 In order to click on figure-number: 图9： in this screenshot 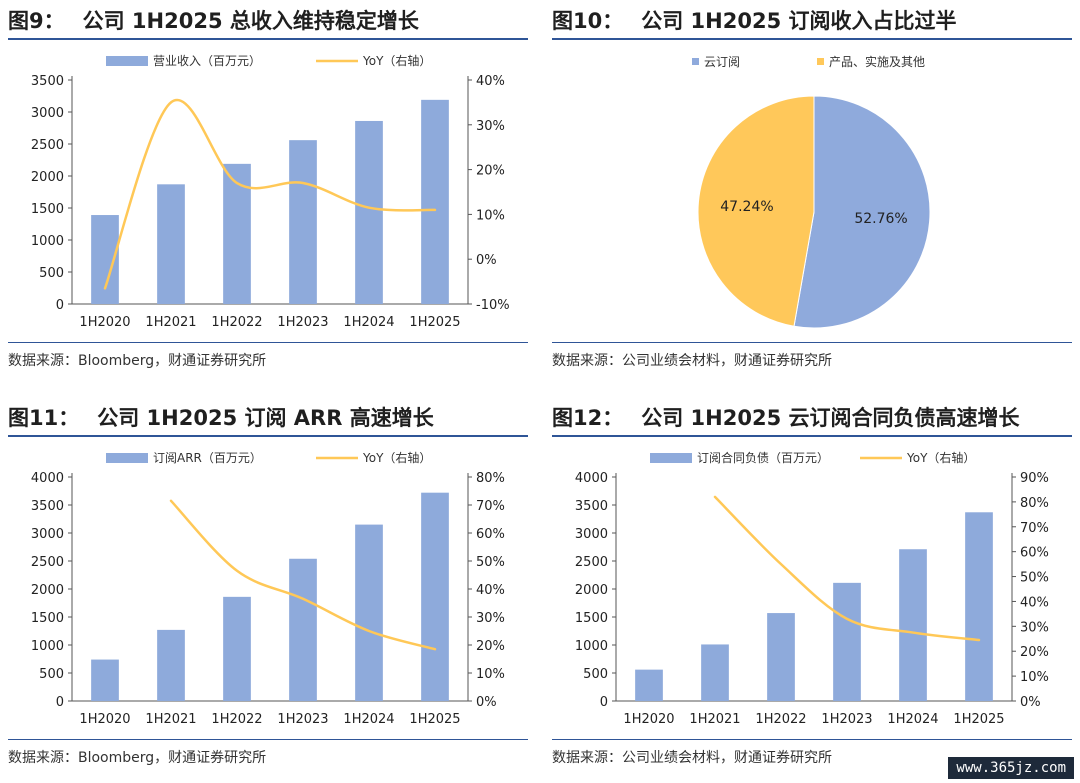, I will do `click(36, 21)`.